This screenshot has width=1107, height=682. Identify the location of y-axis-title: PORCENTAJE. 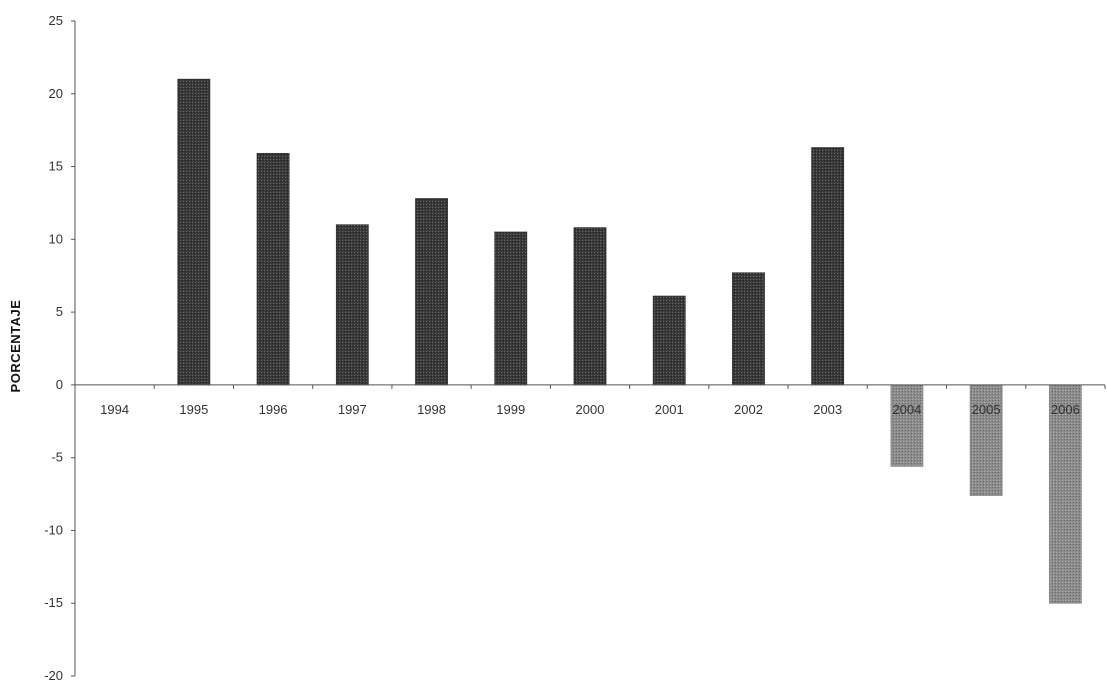
(15, 346).